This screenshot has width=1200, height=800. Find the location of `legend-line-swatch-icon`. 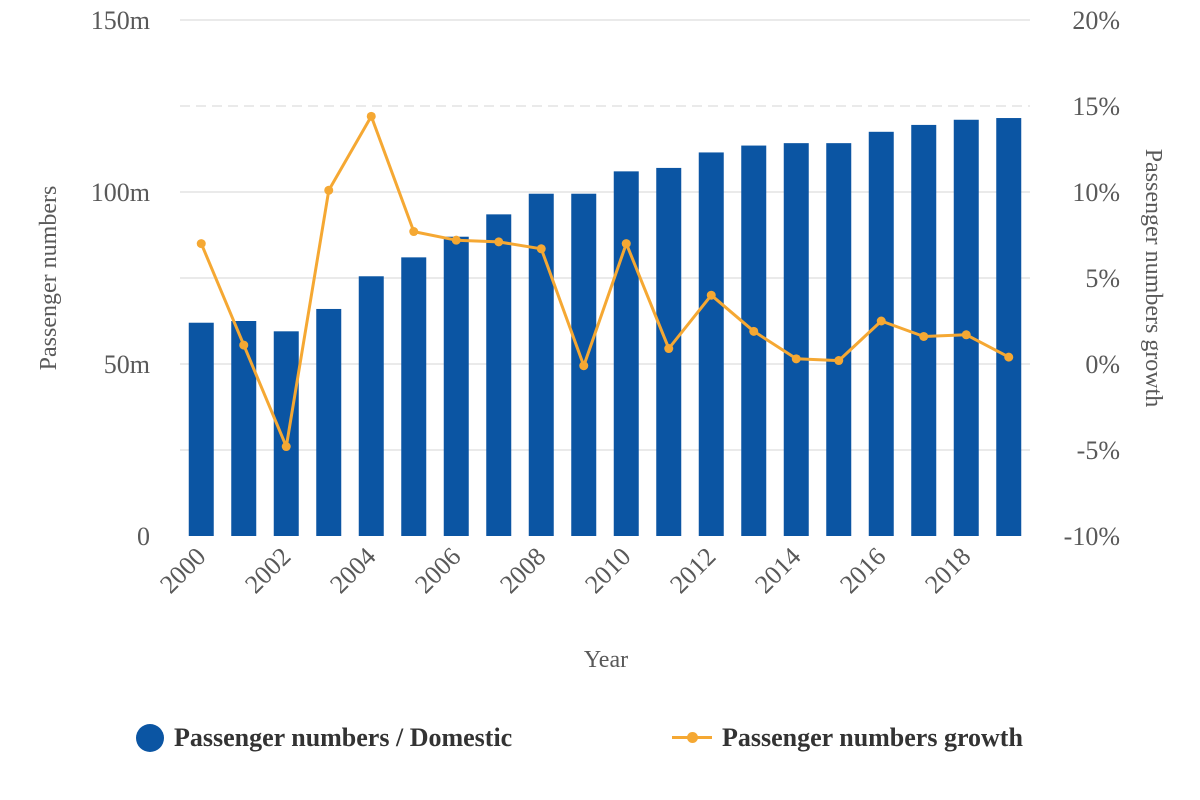

legend-line-swatch-icon is located at coordinates (692, 738).